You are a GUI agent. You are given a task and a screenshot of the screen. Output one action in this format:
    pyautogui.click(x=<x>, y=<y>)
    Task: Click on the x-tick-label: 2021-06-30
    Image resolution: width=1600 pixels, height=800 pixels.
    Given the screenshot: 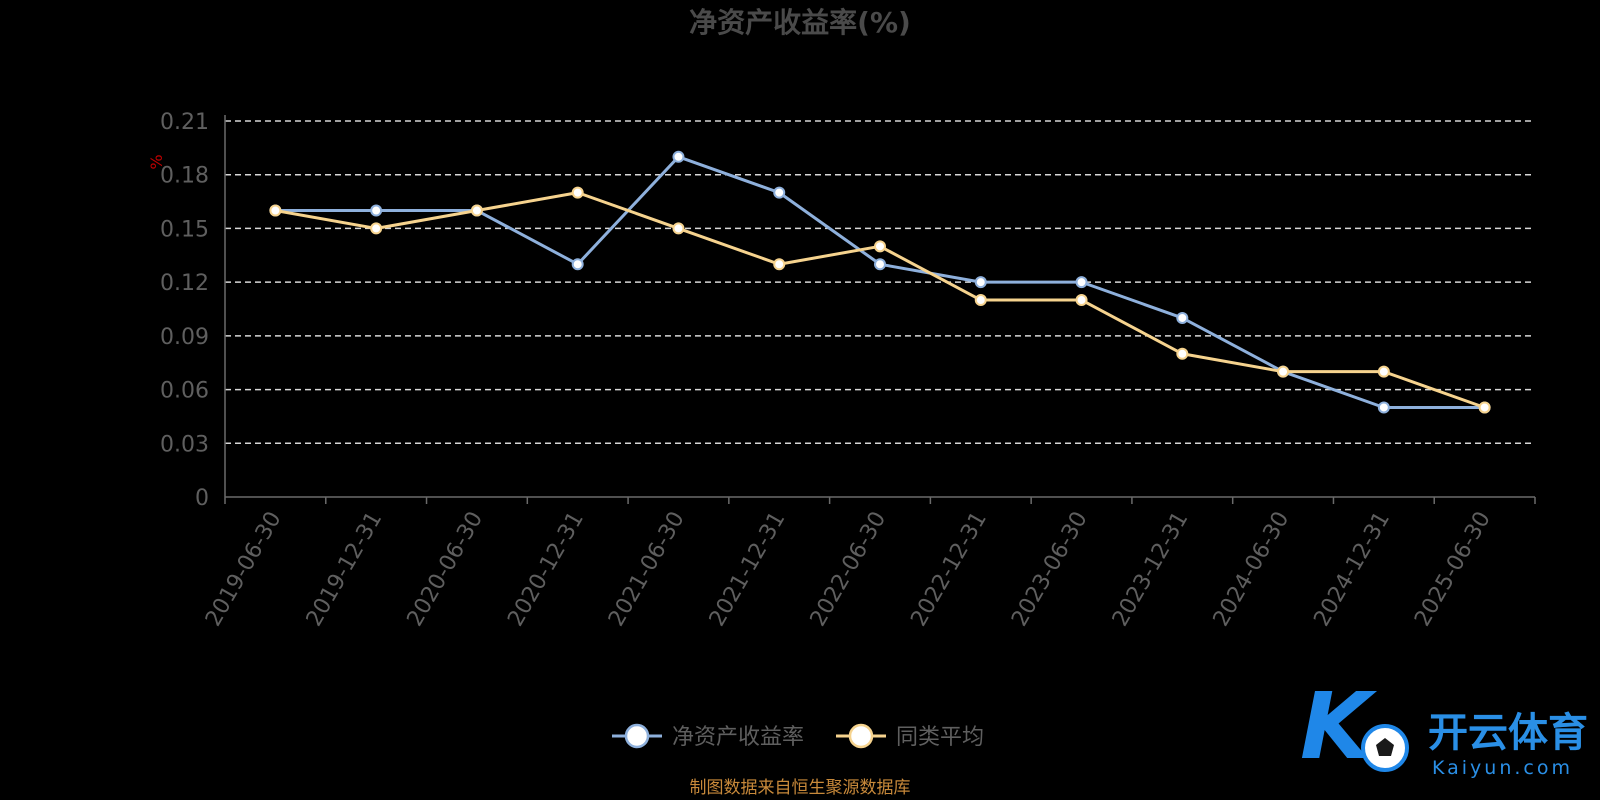 What is the action you would take?
    pyautogui.click(x=647, y=569)
    